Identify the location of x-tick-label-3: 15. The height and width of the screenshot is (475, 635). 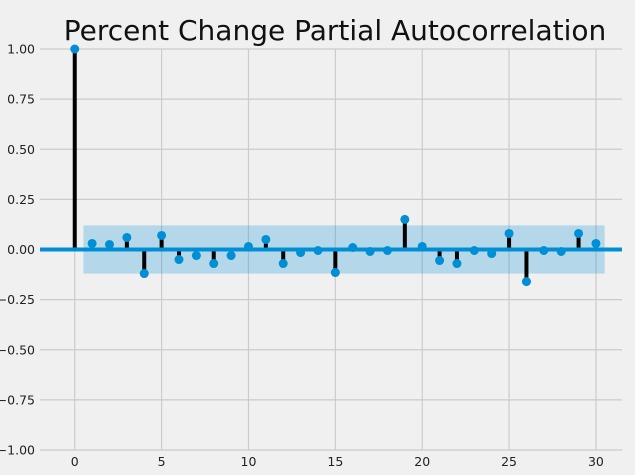
(335, 461).